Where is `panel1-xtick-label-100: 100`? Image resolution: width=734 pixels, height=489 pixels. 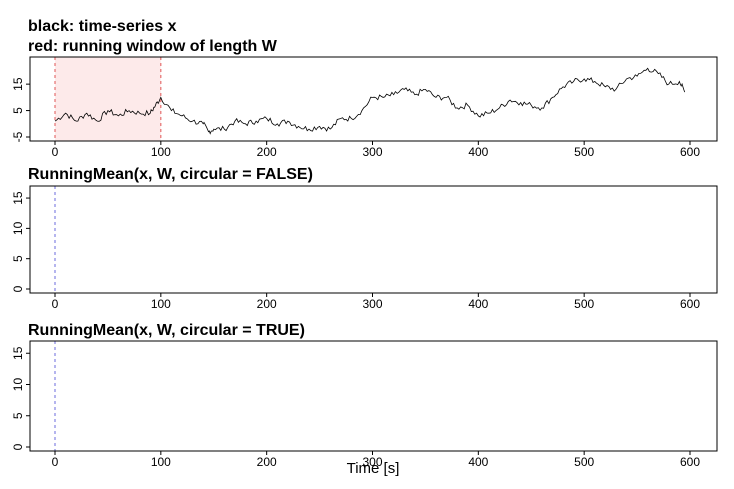 panel1-xtick-label-100: 100 is located at coordinates (161, 152).